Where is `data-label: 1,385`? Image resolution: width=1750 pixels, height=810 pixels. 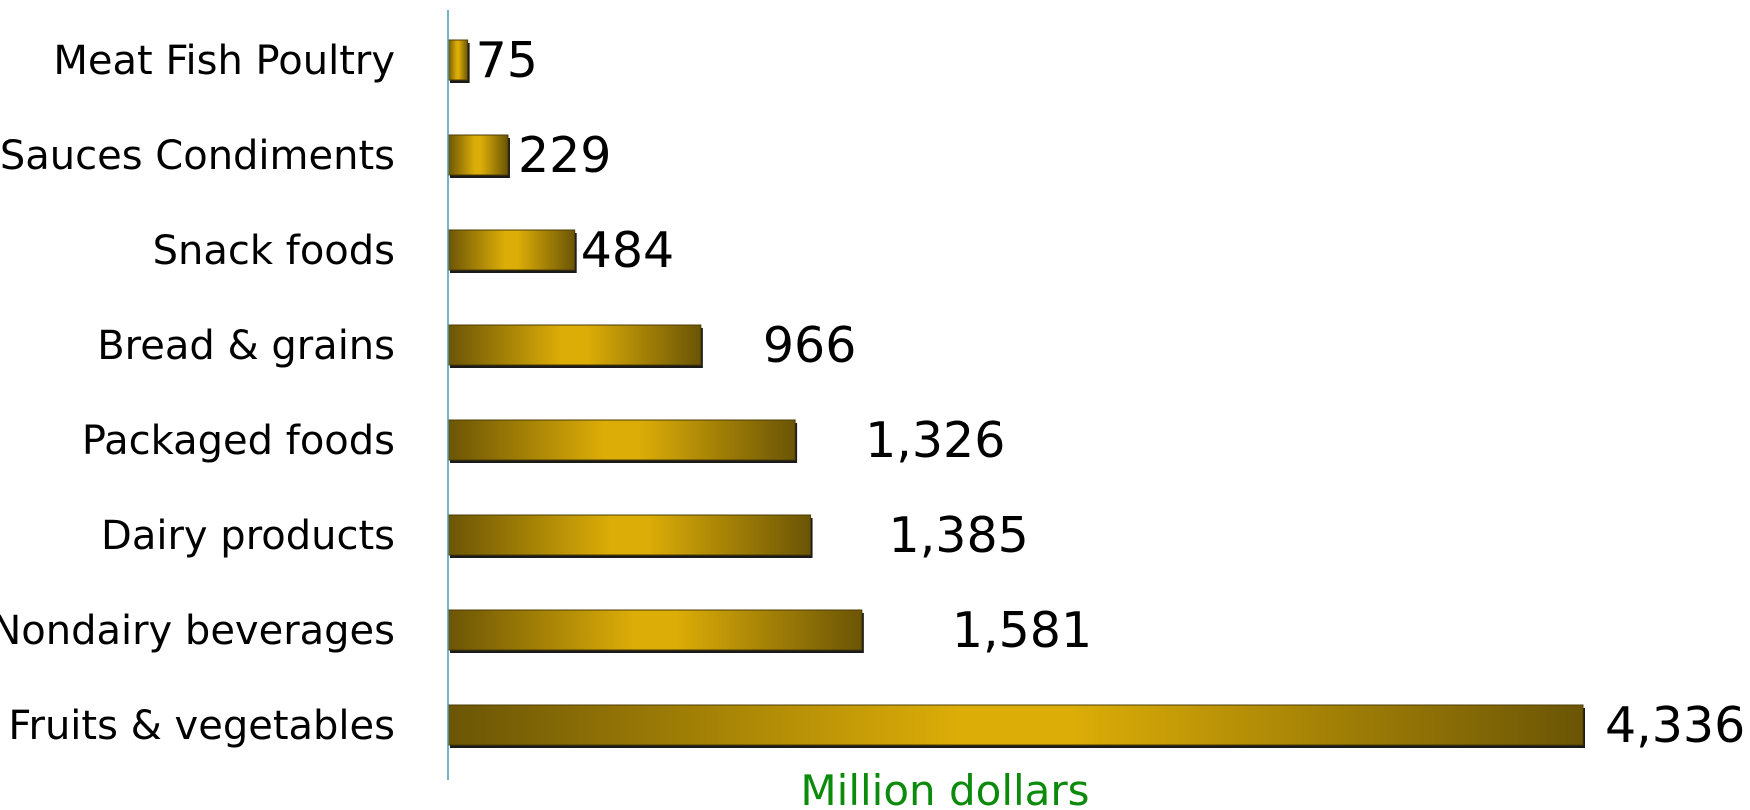 data-label: 1,385 is located at coordinates (959, 535).